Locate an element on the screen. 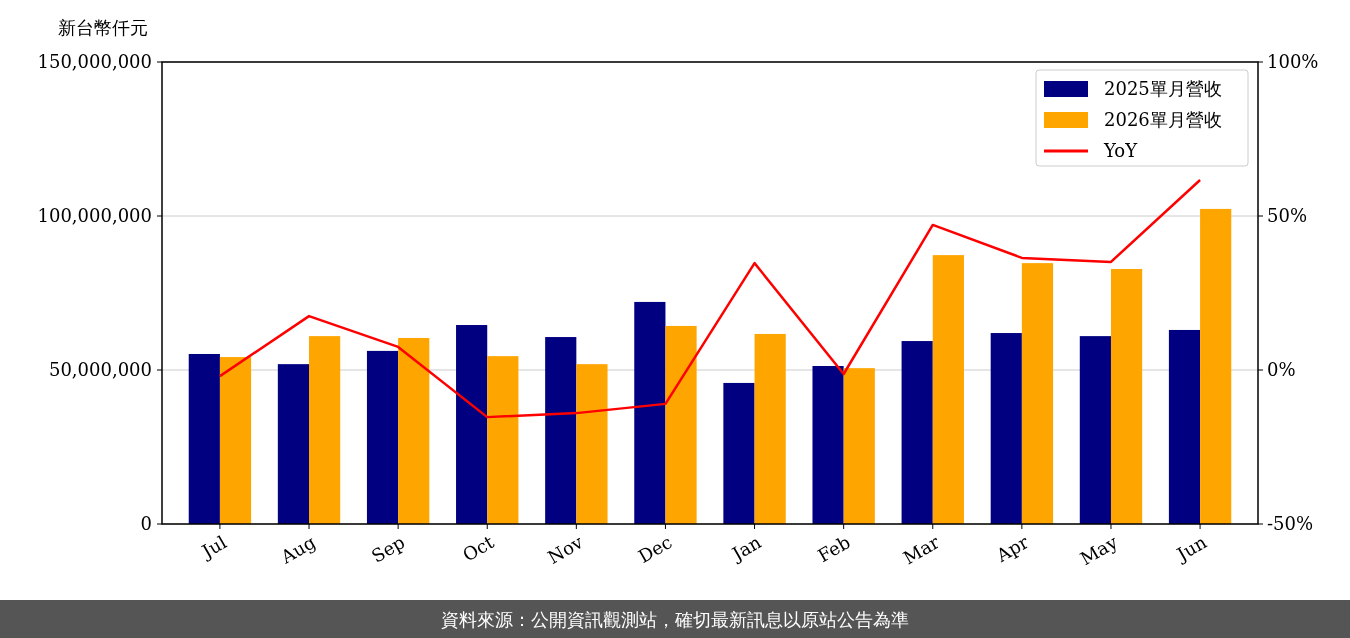 This screenshot has width=1350, height=638. x-tick-label: Dec is located at coordinates (655, 549).